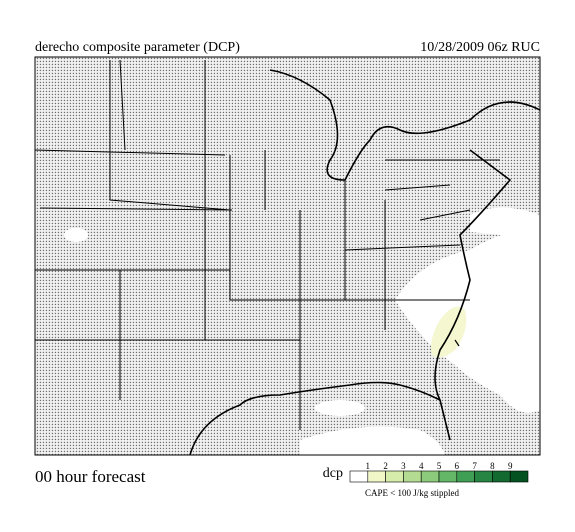 The image size is (575, 532). Describe the element at coordinates (492, 466) in the screenshot. I see `colorbar-tick: 8` at that location.